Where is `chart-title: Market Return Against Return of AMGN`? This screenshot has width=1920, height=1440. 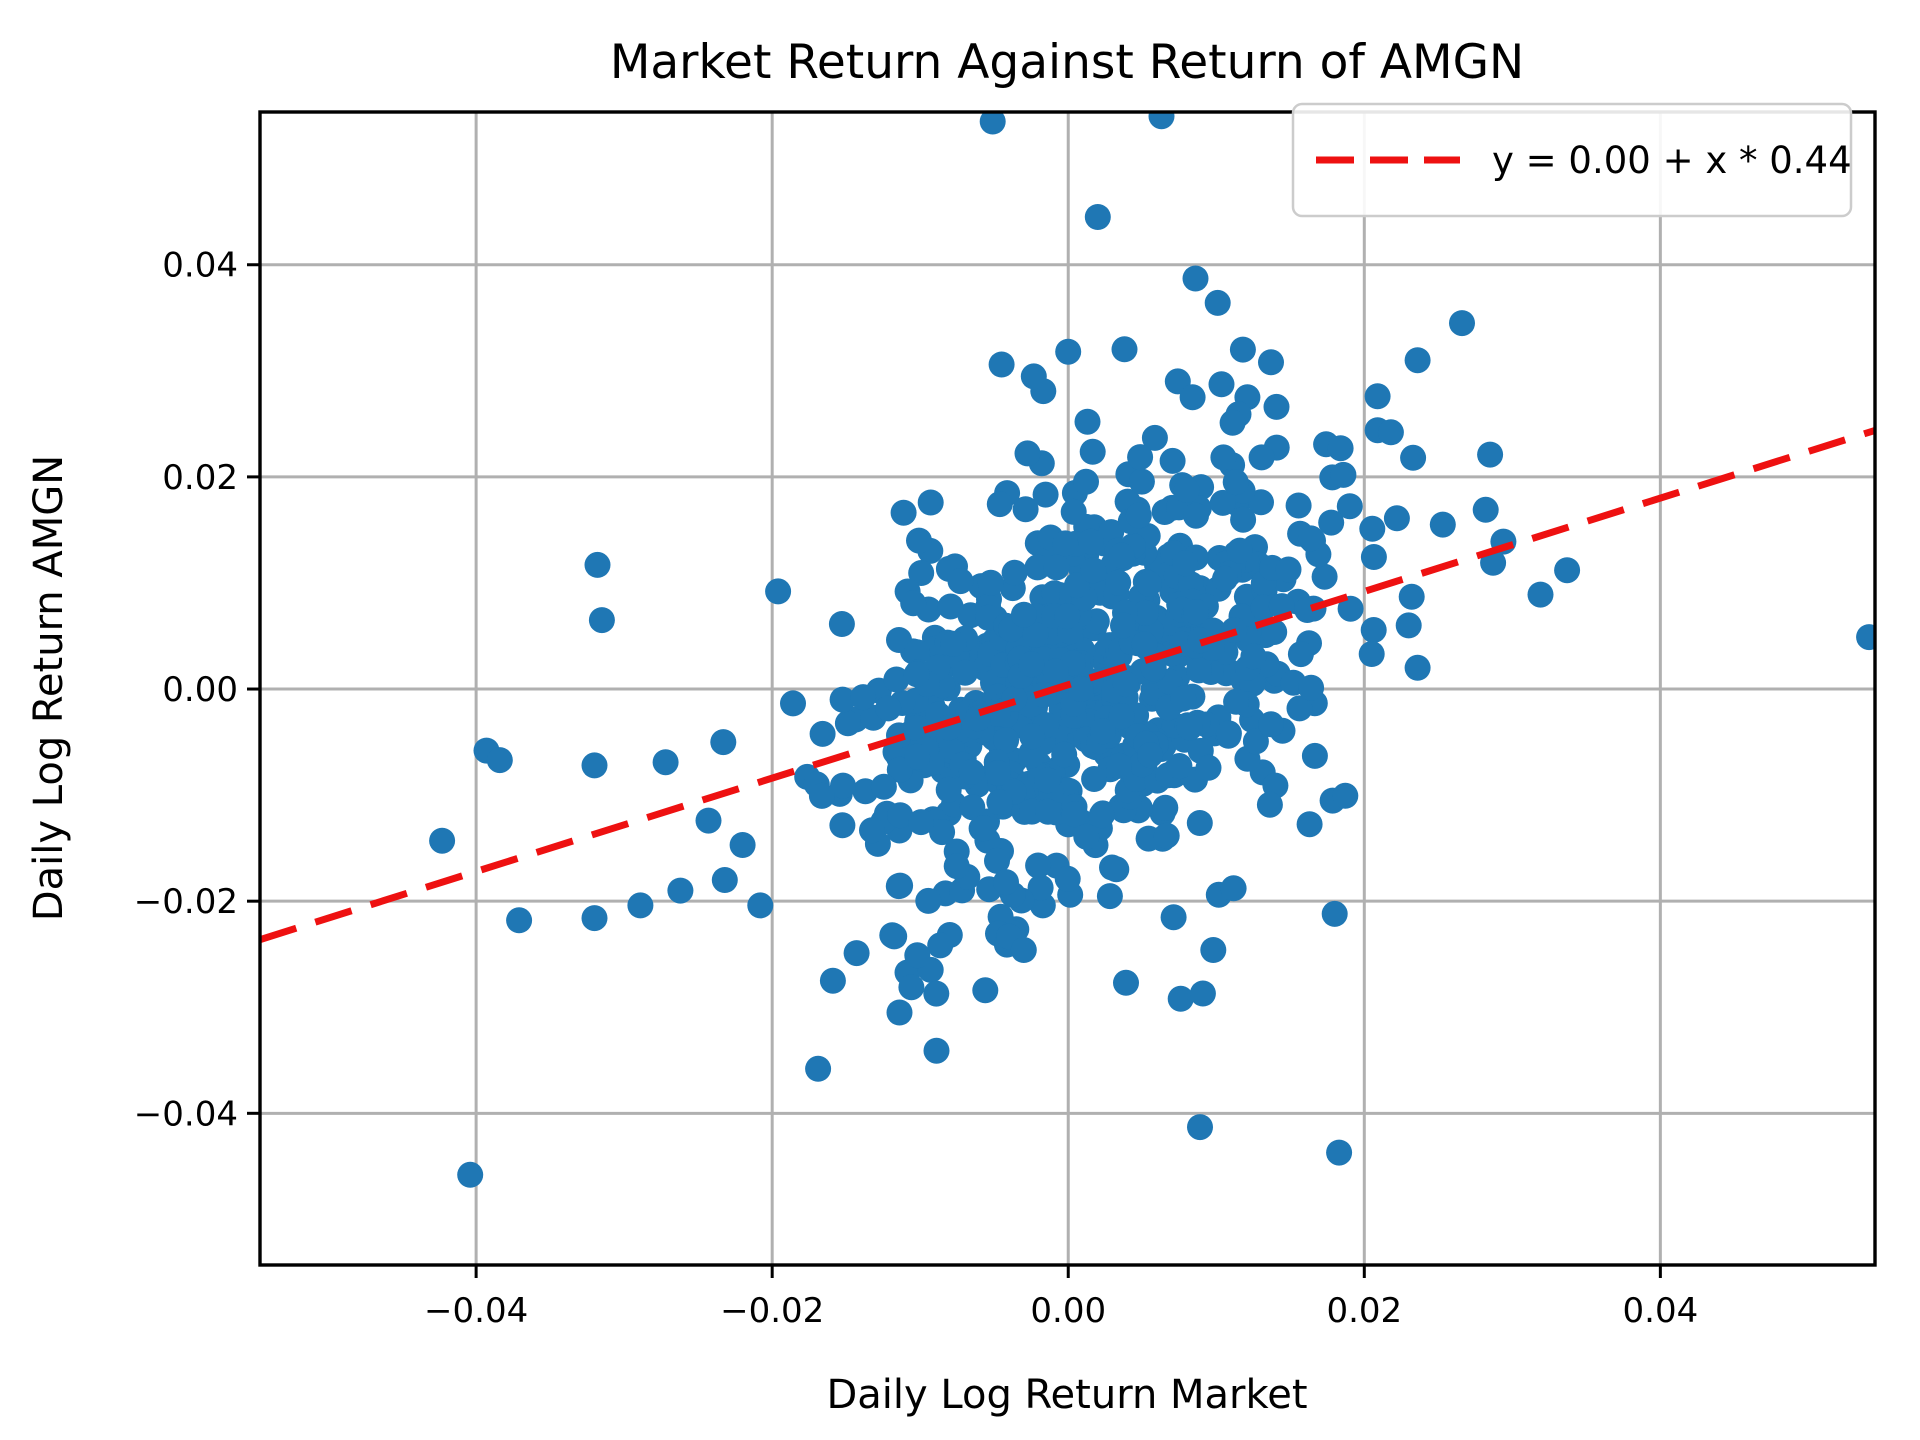
chart-title: Market Return Against Return of AMGN is located at coordinates (1067, 62).